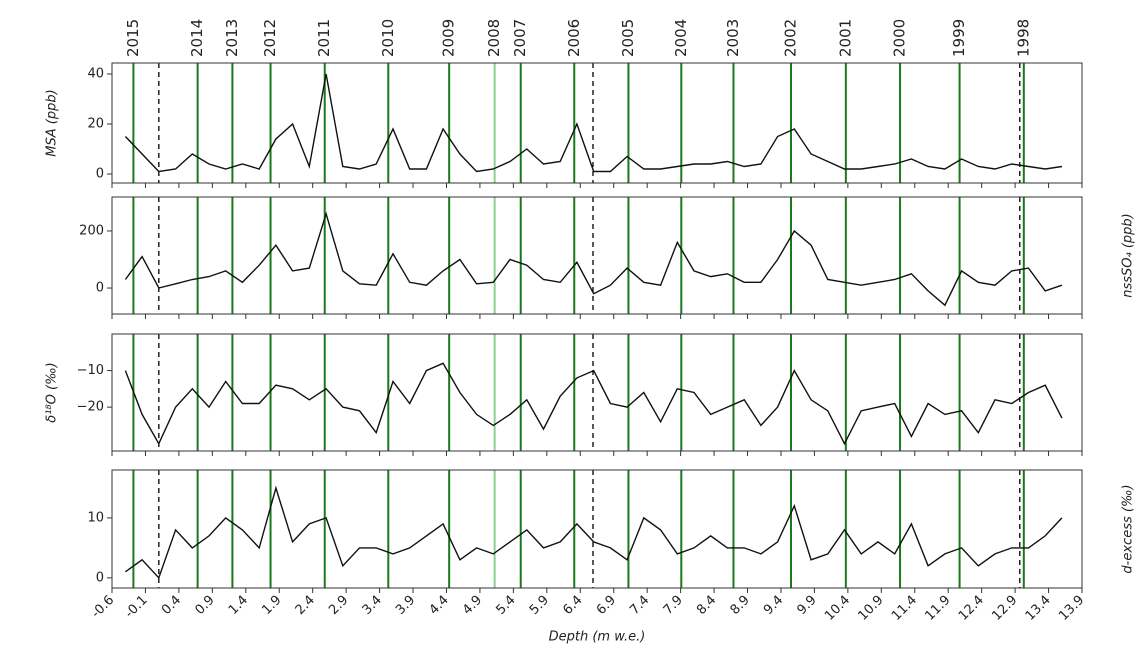  I want to click on y-axis-label: MSA (ppb), so click(52, 122).